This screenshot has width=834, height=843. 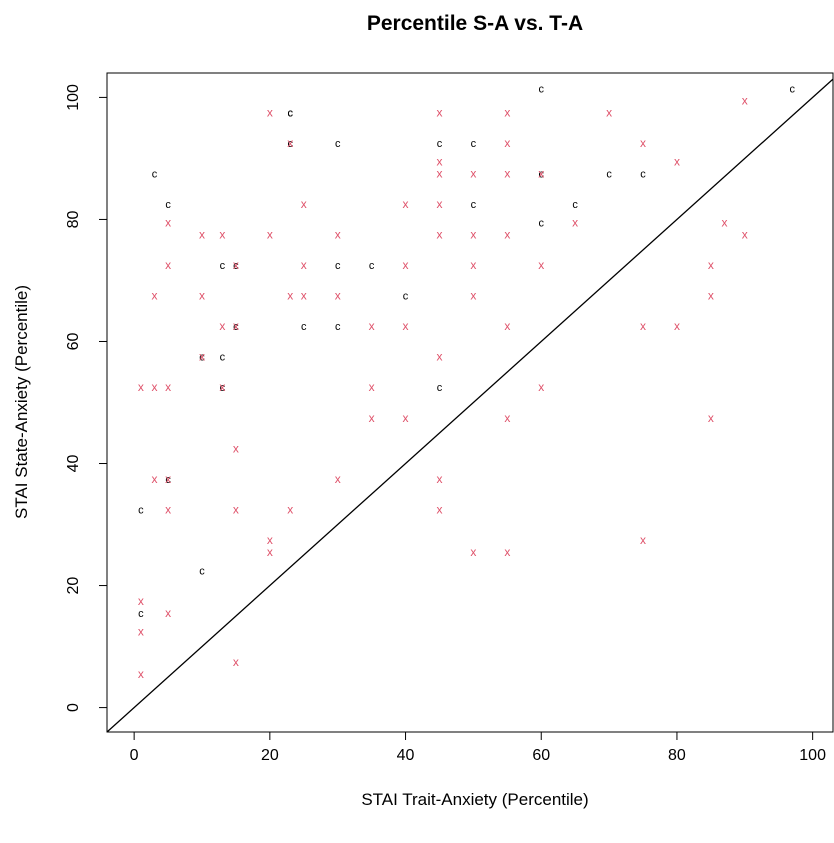 I want to click on x-tick-label: 20, so click(x=270, y=755).